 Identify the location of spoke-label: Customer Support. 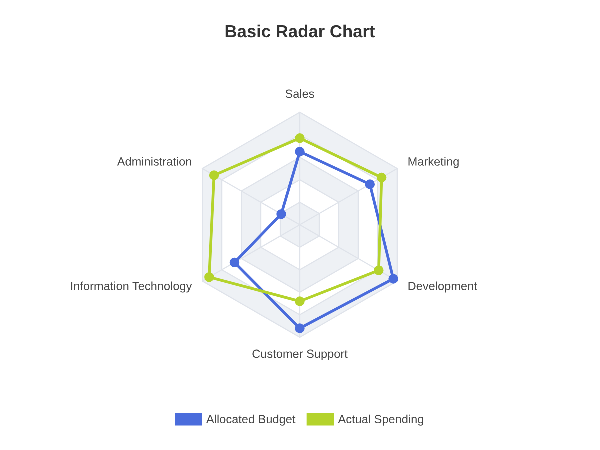
(300, 355).